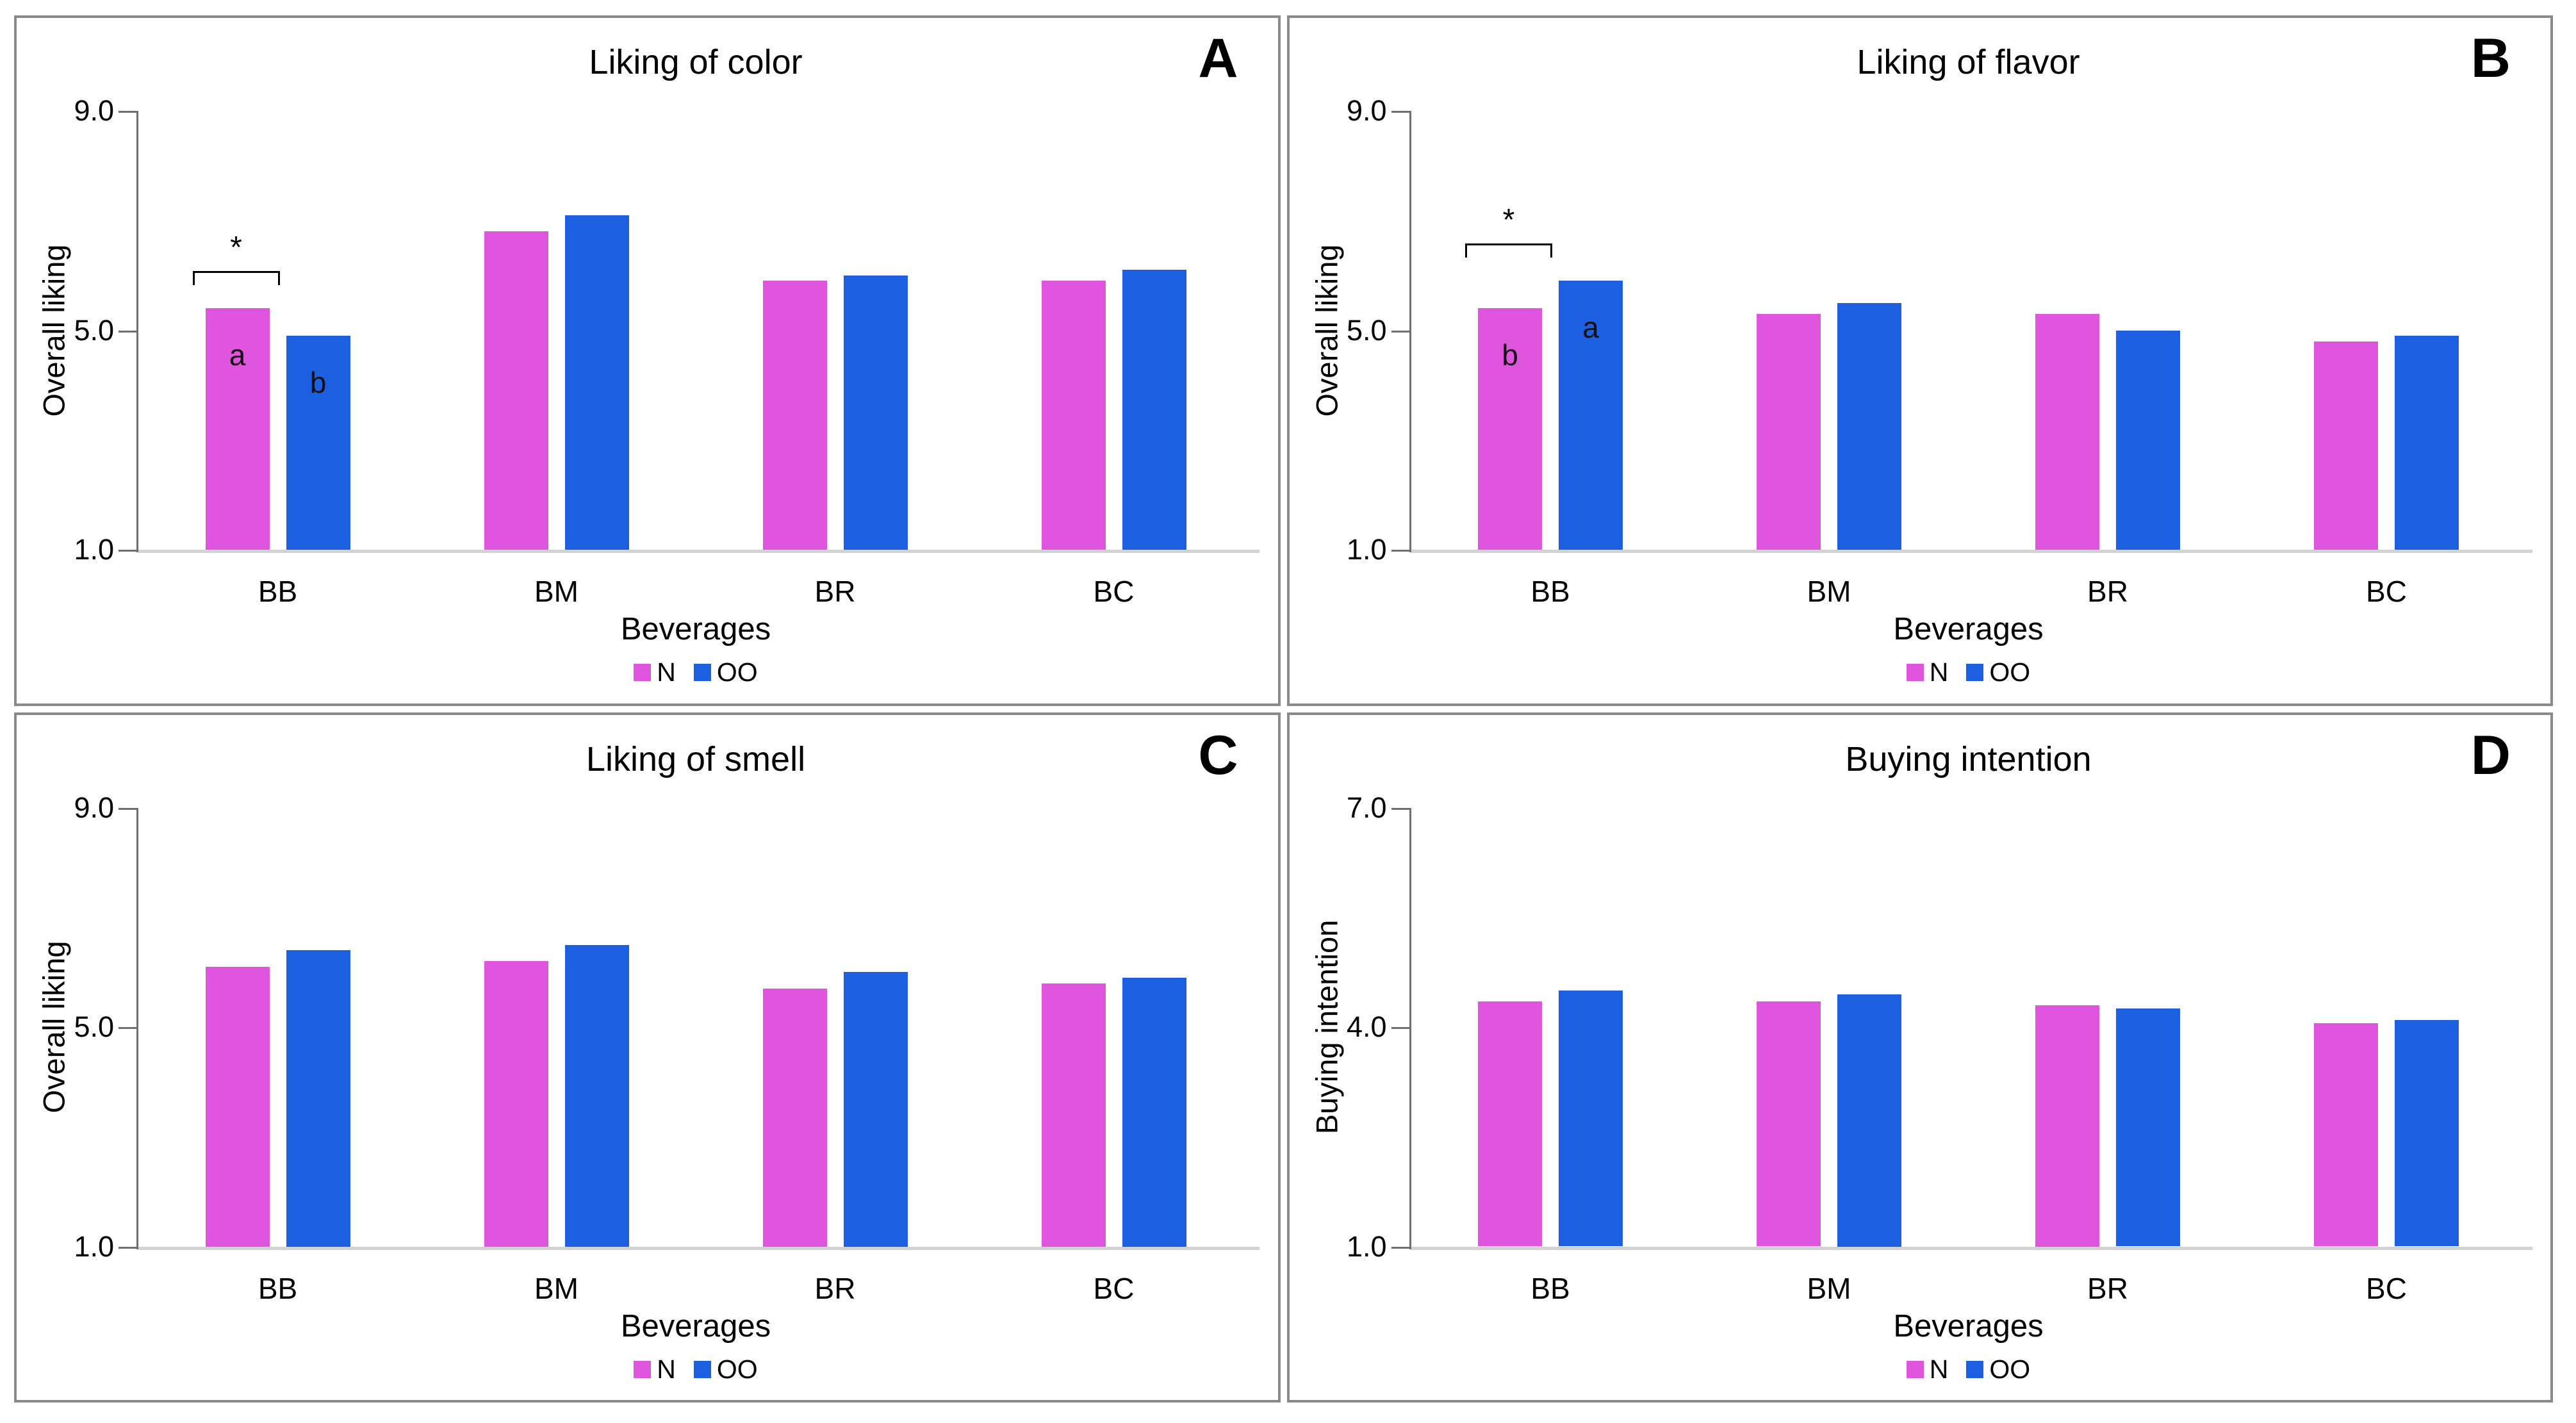 This screenshot has width=2576, height=1423. What do you see at coordinates (1218, 755) in the screenshot?
I see `panel-letter: C` at bounding box center [1218, 755].